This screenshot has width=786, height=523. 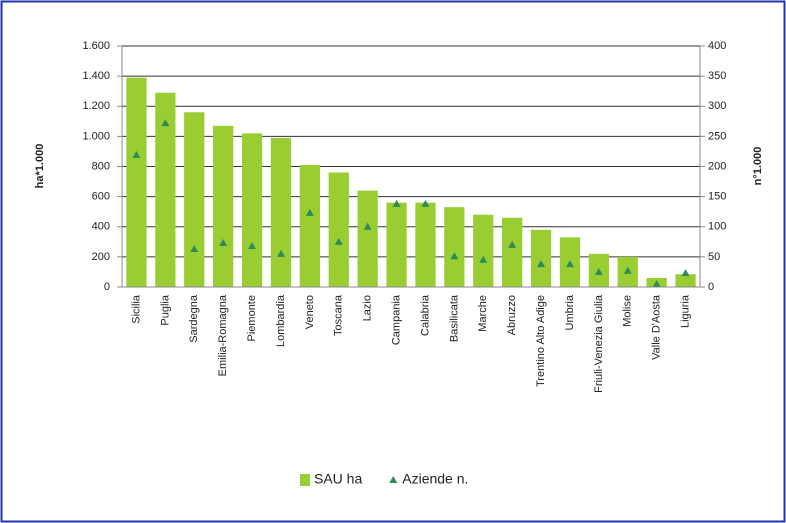 I want to click on x-tick-label: Veneto, so click(x=310, y=312).